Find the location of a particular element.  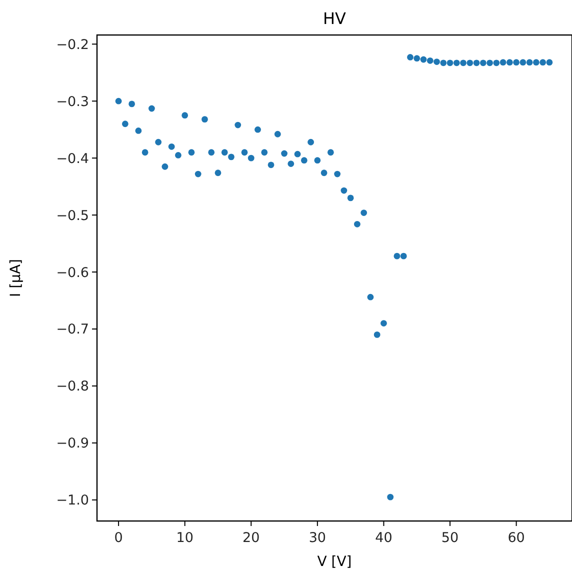

x-tick-label: 30 is located at coordinates (317, 538).